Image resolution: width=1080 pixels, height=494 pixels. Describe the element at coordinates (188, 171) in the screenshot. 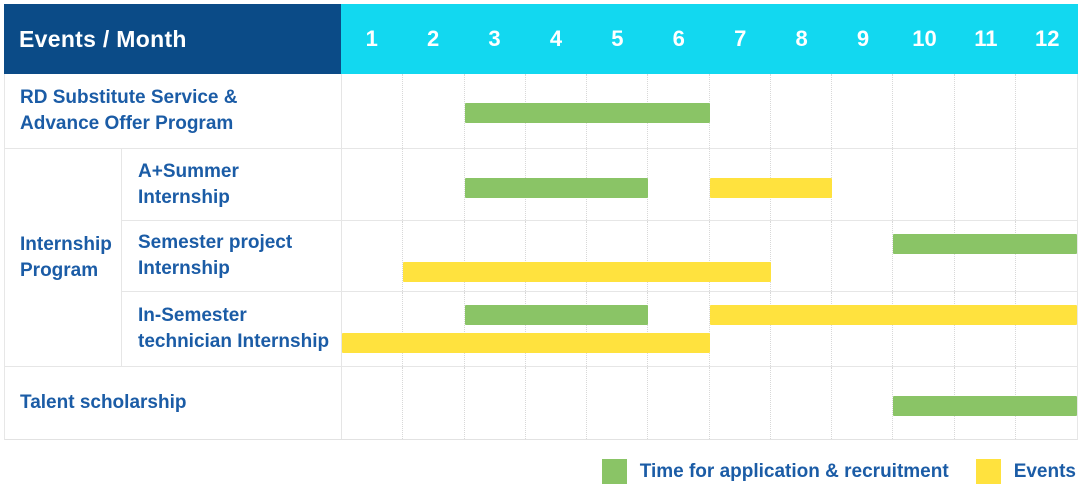

I see `task-label-line: A+Summer` at that location.